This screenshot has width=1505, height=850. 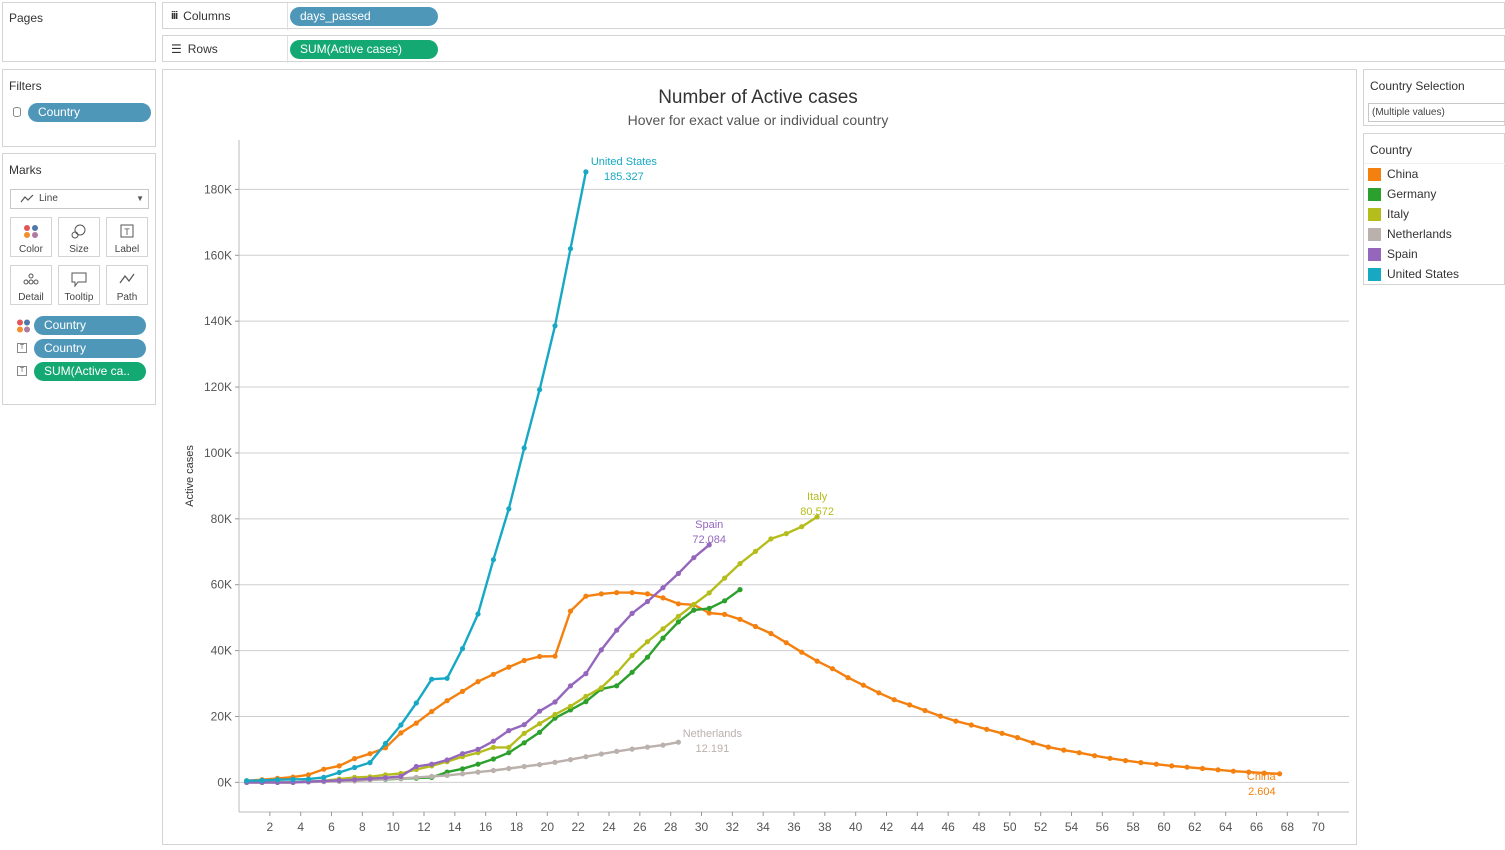 What do you see at coordinates (364, 49) in the screenshot?
I see `rows-pill-sum-active-cases: SUM(Active cases)` at bounding box center [364, 49].